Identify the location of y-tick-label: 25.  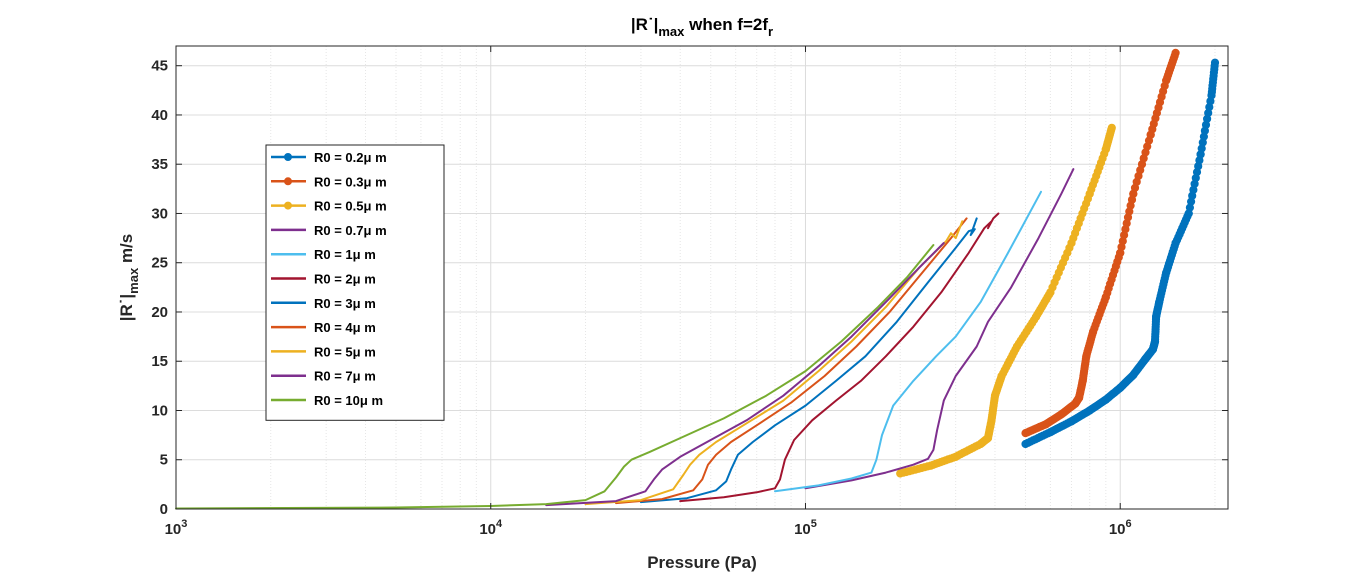
(159, 263).